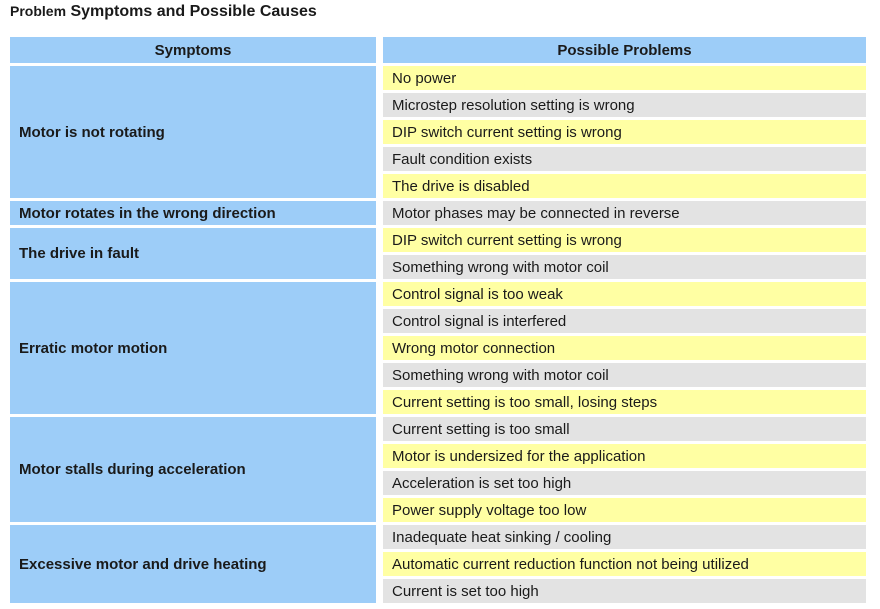  I want to click on table-header-row: Symptoms Possible Problems, so click(438, 51).